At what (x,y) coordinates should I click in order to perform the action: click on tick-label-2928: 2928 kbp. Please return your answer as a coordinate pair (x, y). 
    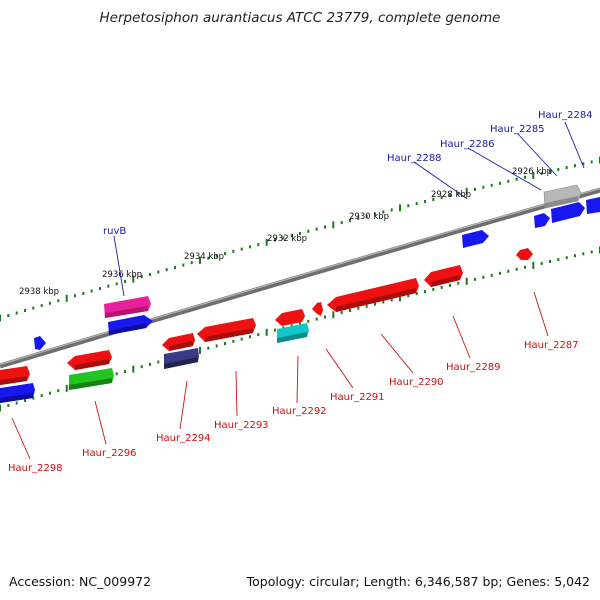
    Looking at the image, I should click on (451, 195).